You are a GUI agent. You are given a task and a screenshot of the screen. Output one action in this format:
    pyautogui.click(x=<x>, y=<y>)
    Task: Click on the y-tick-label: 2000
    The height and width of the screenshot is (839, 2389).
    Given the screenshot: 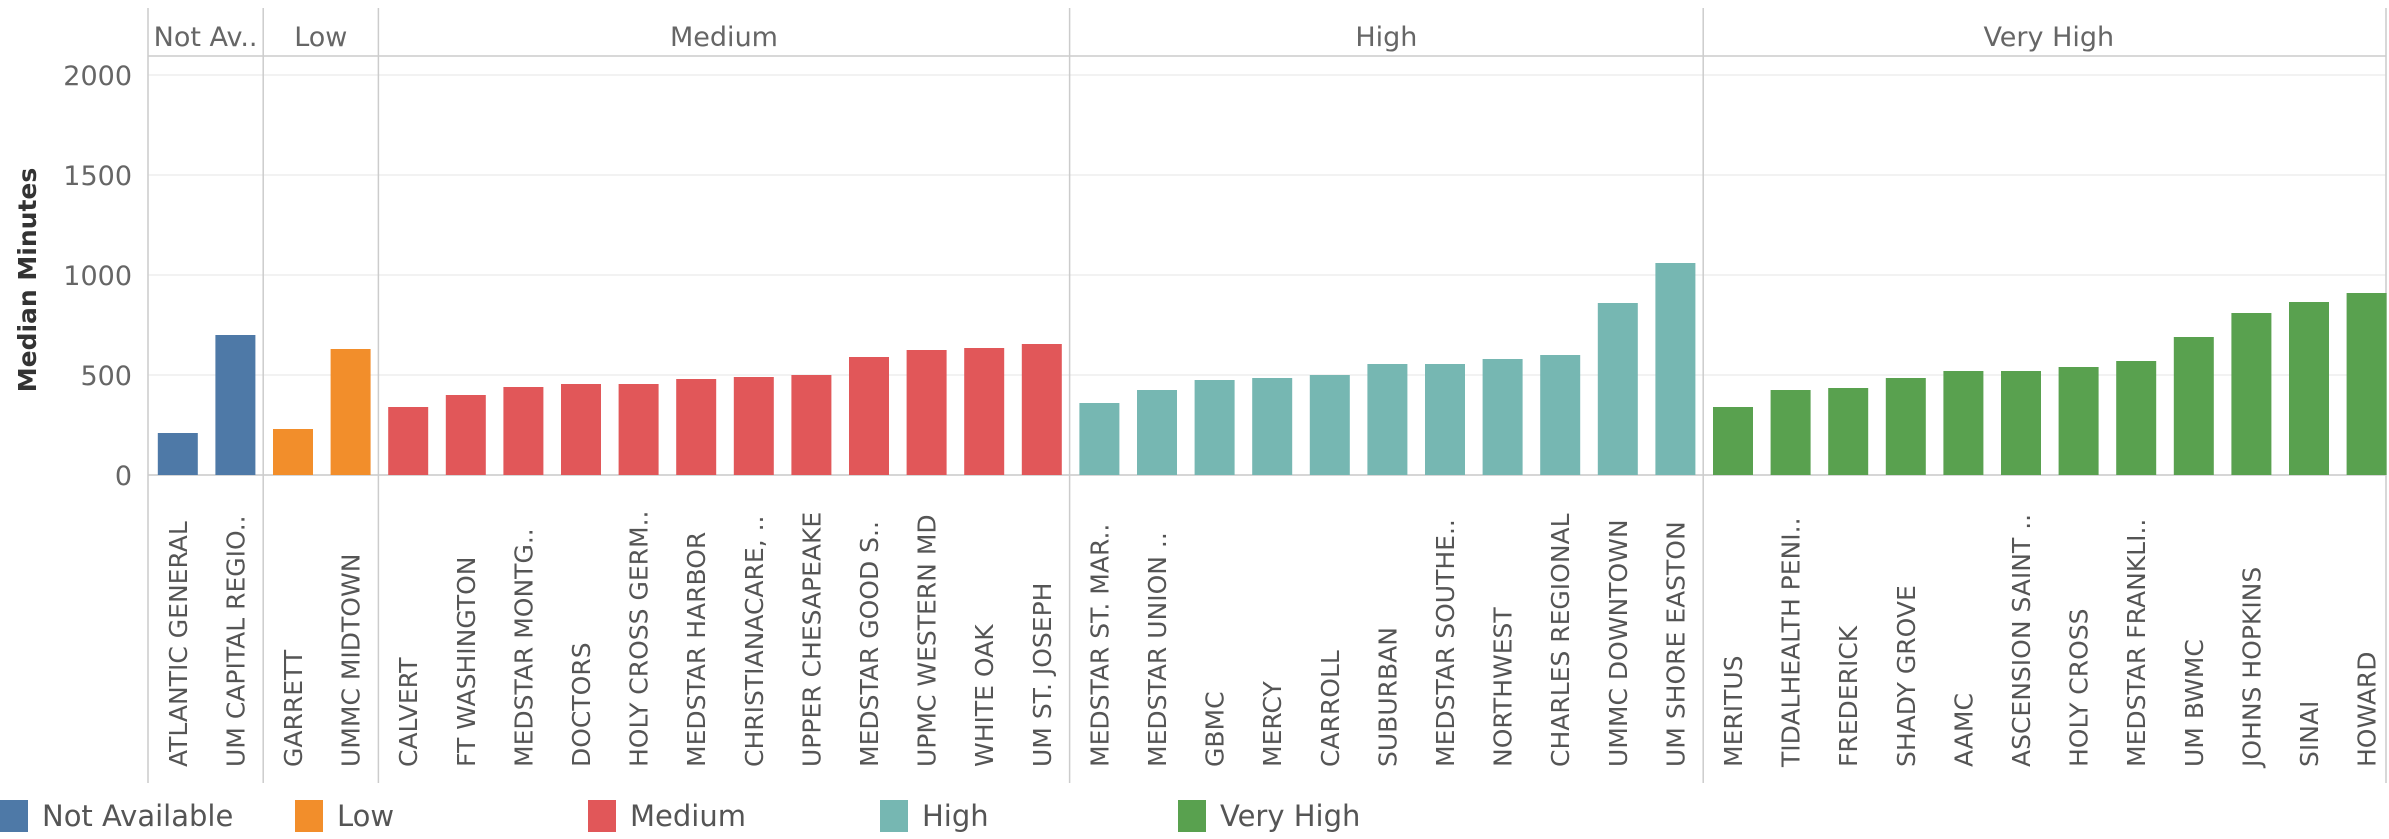 What is the action you would take?
    pyautogui.click(x=97, y=76)
    